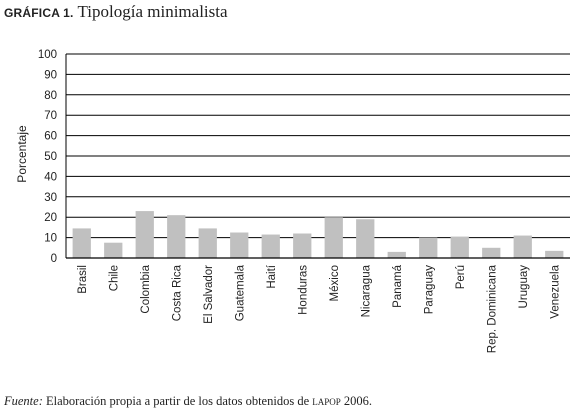 The image size is (574, 410). Describe the element at coordinates (318, 234) in the screenshot. I see `bars` at that location.